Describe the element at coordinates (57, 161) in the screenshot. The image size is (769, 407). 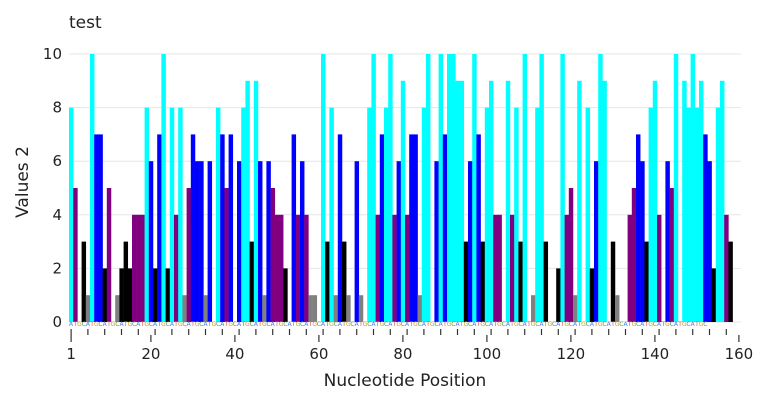
I see `y-tick-label: 6` at that location.